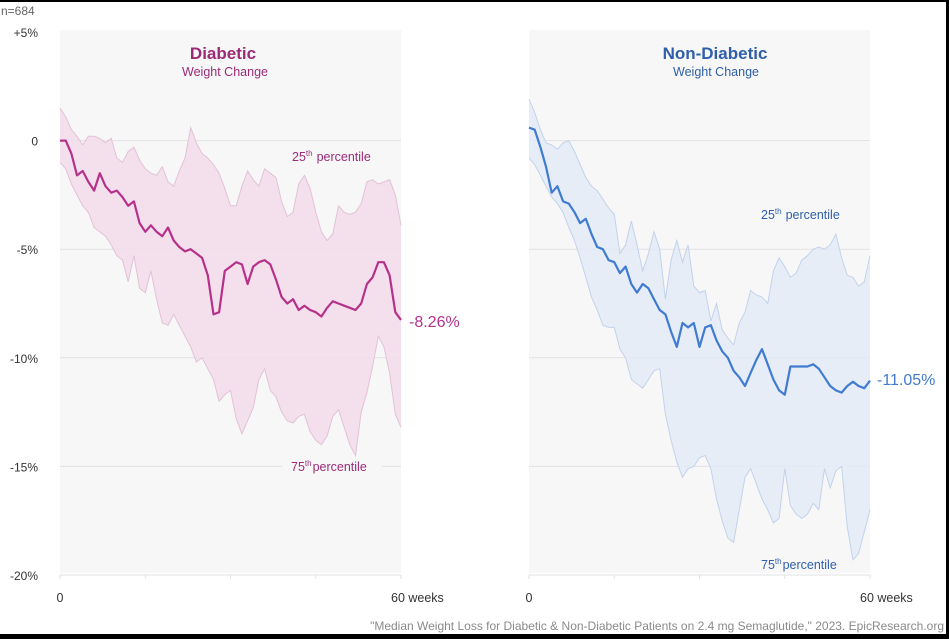  I want to click on diabetic-end-value-label: -8.26%, so click(434, 322).